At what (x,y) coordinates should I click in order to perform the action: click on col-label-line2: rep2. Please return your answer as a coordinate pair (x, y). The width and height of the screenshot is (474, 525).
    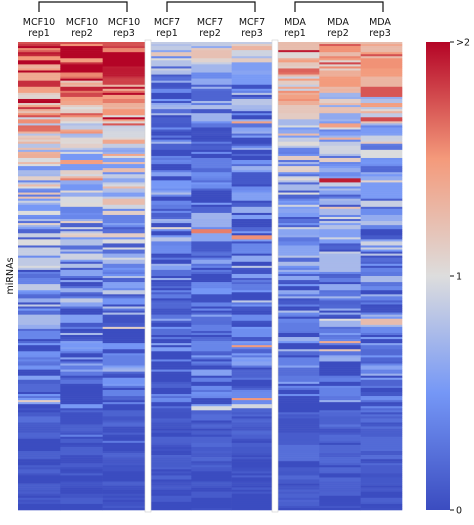
    Looking at the image, I should click on (82, 33).